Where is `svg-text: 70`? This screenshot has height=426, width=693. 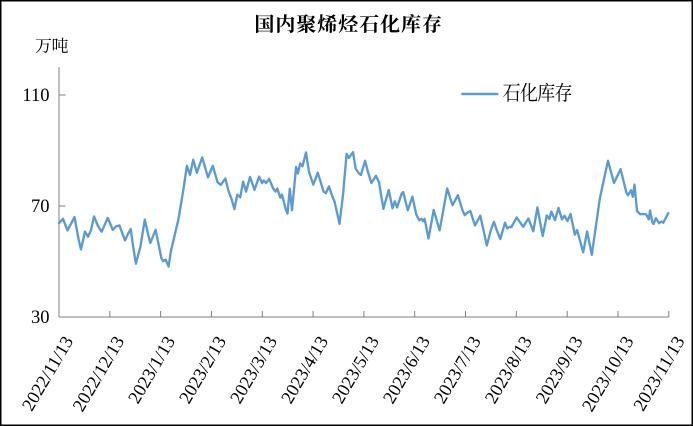
svg-text: 70 is located at coordinates (40, 207).